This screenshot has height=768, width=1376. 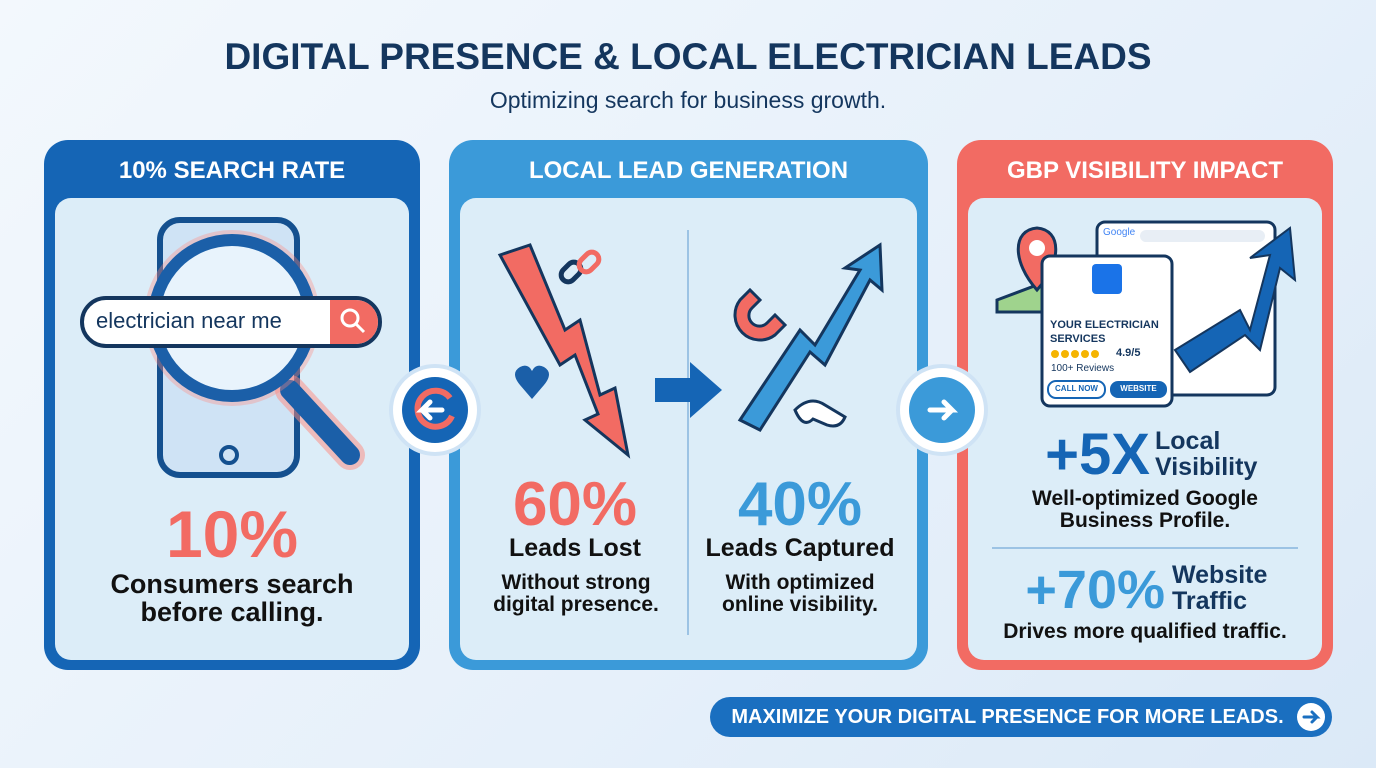 What do you see at coordinates (564, 351) in the screenshot?
I see `down-arrow` at bounding box center [564, 351].